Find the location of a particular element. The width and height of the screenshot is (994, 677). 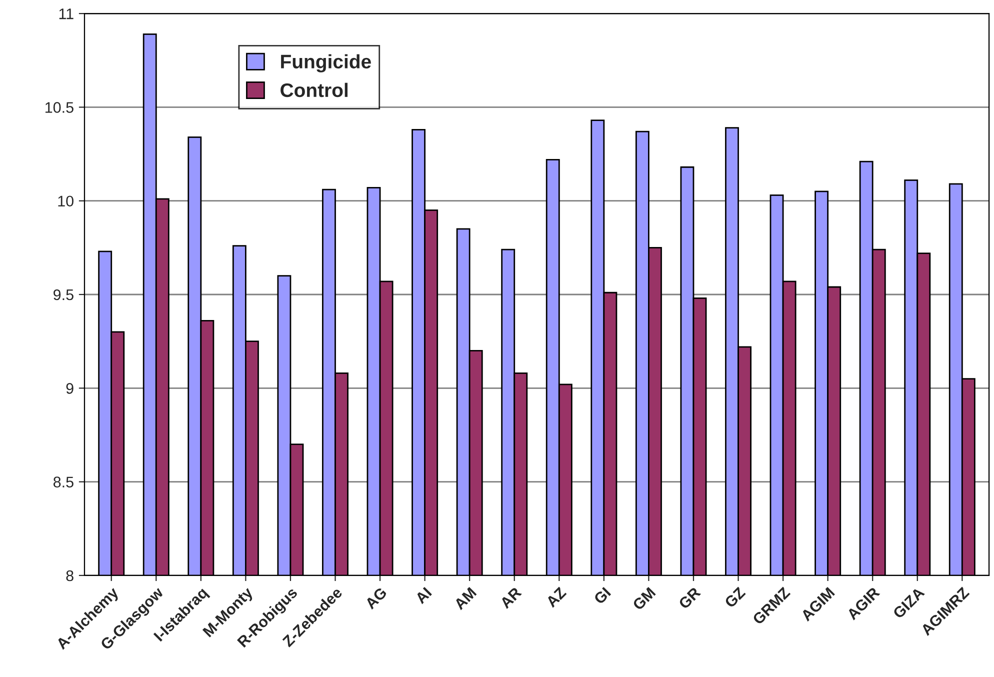

x-tick-label: AI is located at coordinates (423, 595).